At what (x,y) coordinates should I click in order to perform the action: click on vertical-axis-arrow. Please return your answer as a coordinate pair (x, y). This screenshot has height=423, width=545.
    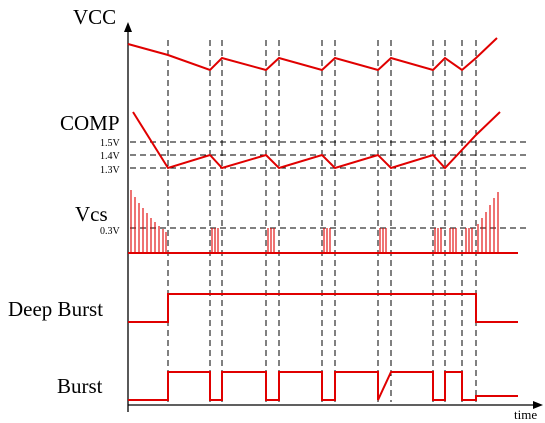
    Looking at the image, I should click on (128, 27).